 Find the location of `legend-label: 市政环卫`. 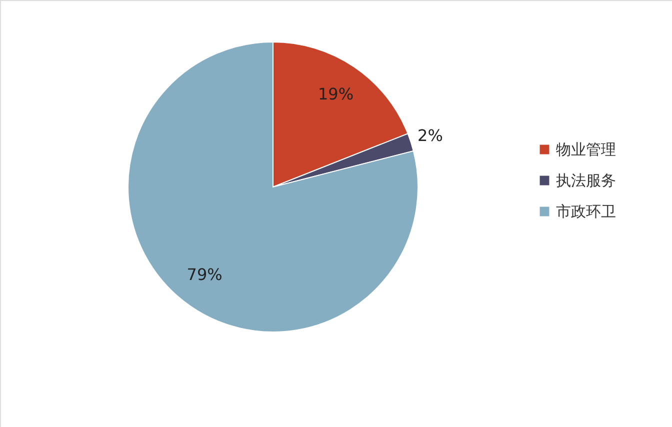

legend-label: 市政环卫 is located at coordinates (586, 211).